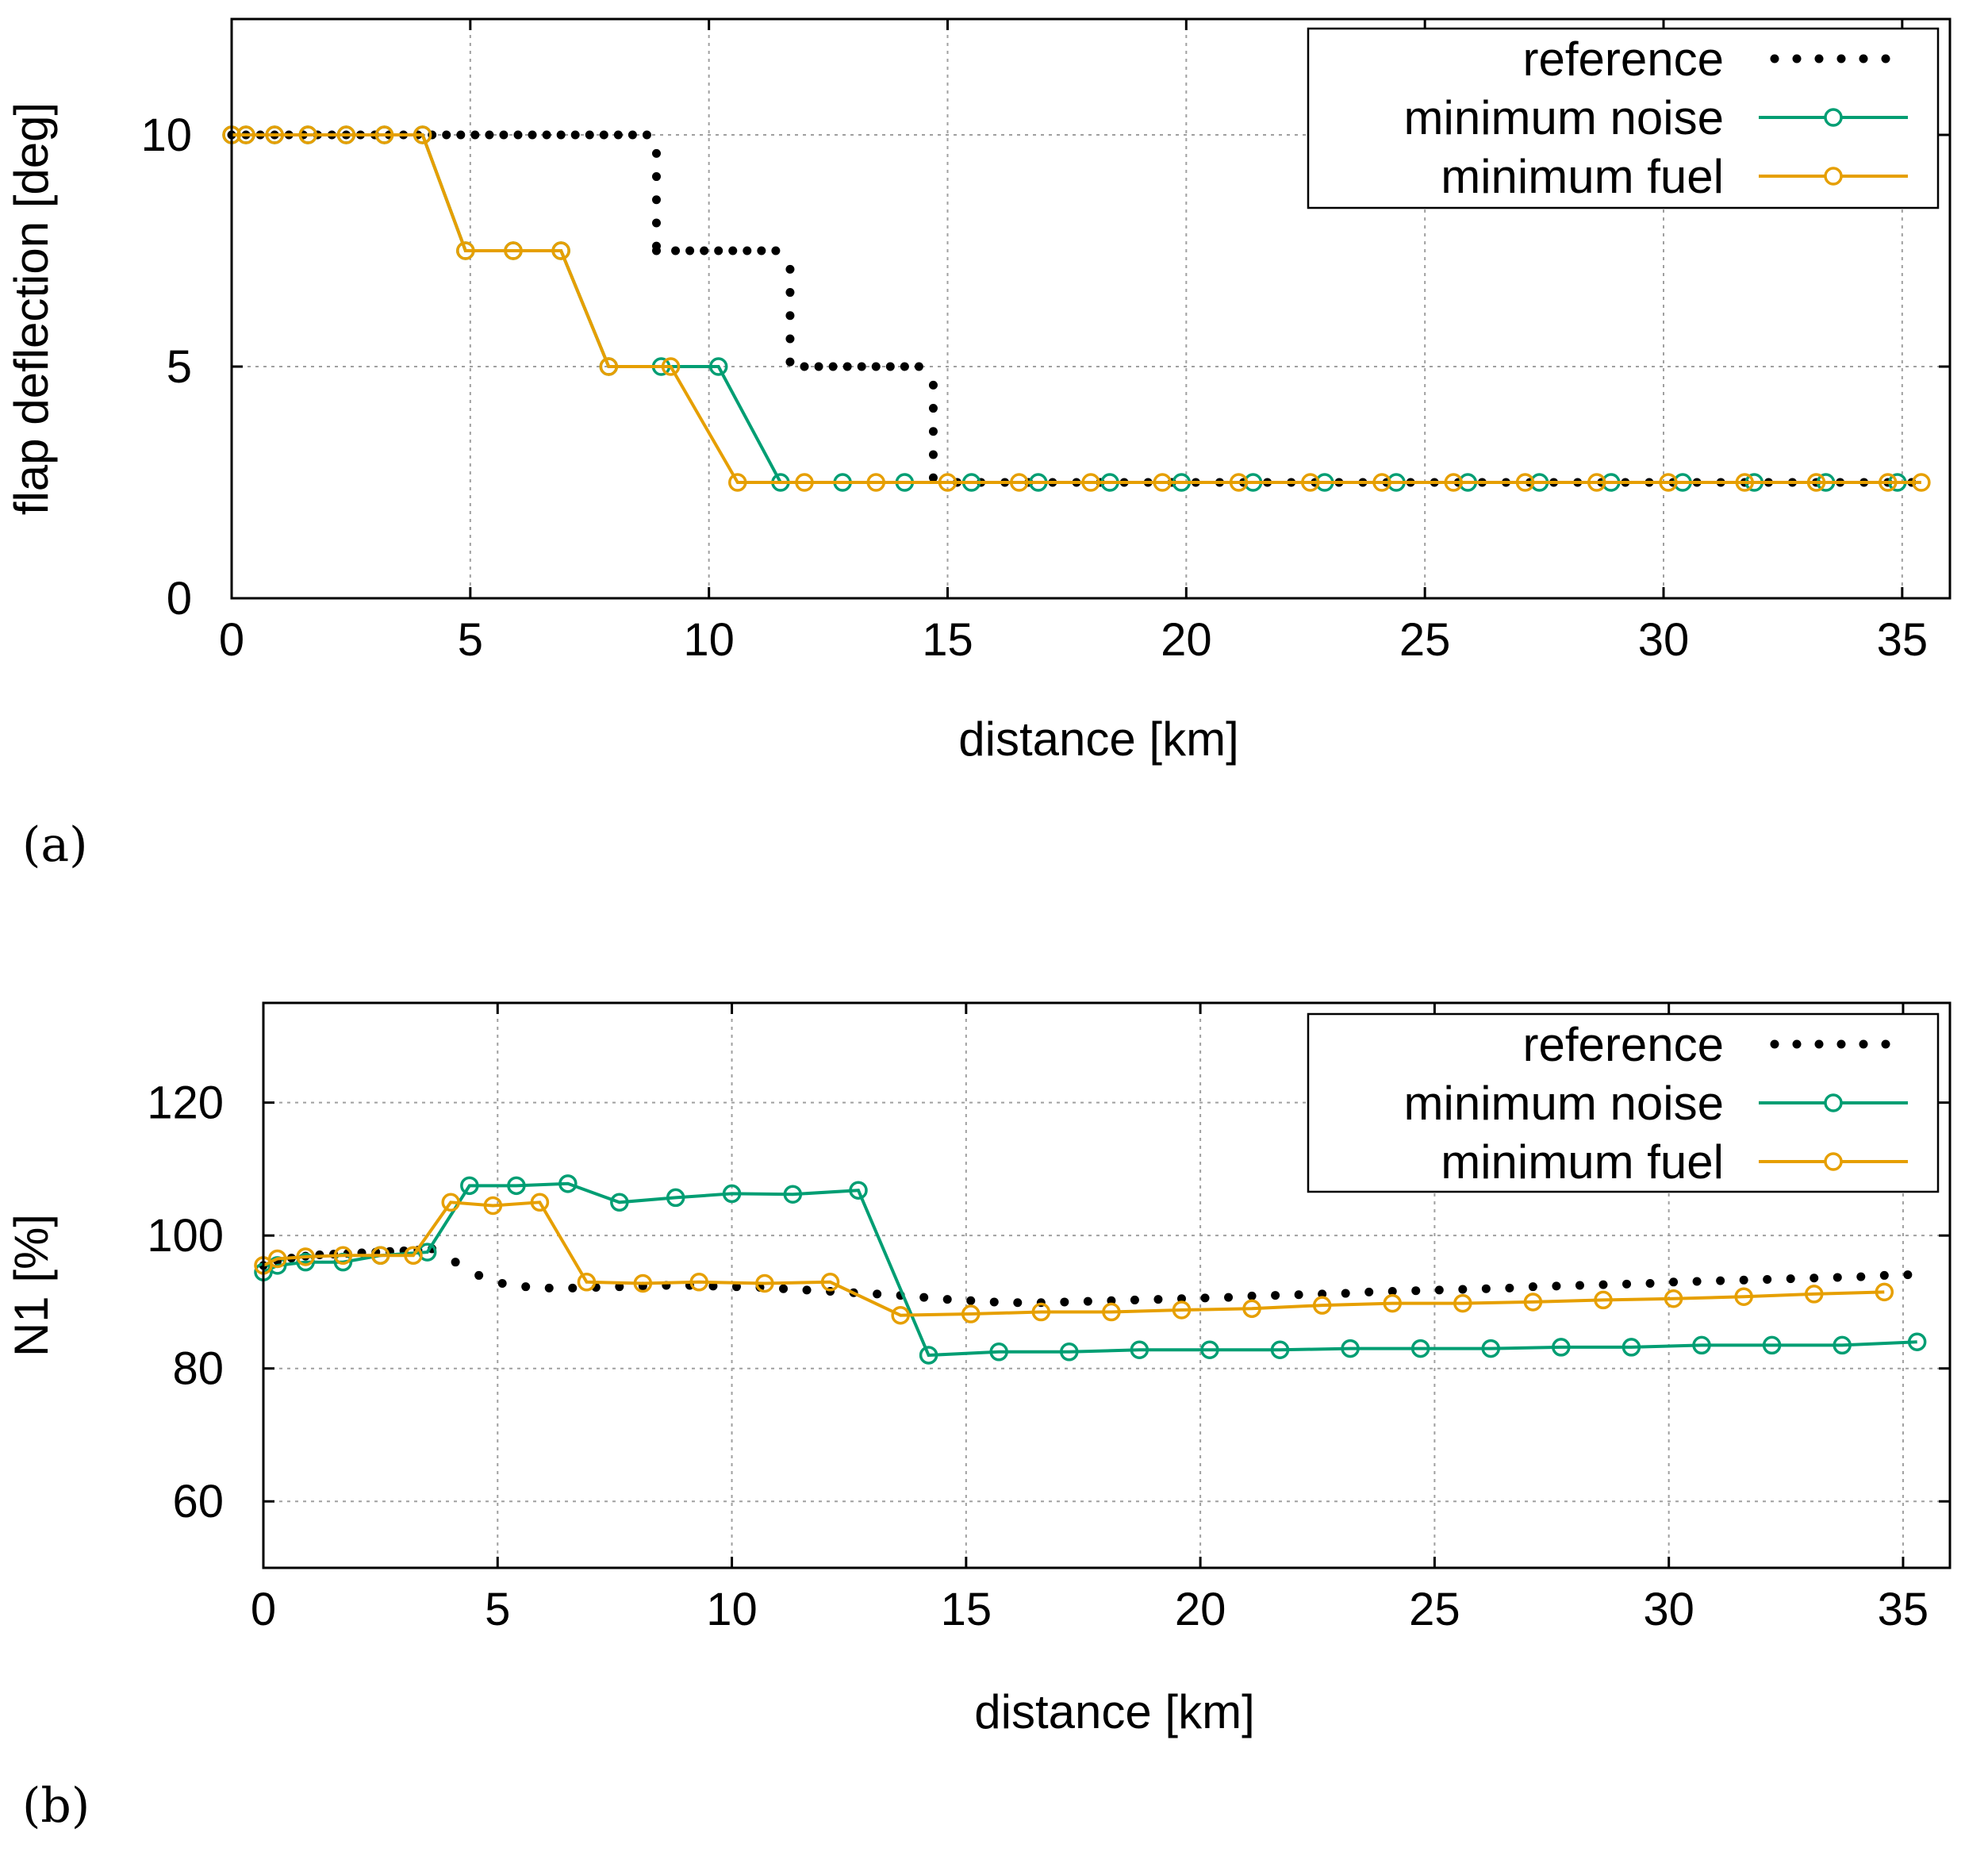  Describe the element at coordinates (32, 1285) in the screenshot. I see `y-axis-title: N1 [%]` at that location.